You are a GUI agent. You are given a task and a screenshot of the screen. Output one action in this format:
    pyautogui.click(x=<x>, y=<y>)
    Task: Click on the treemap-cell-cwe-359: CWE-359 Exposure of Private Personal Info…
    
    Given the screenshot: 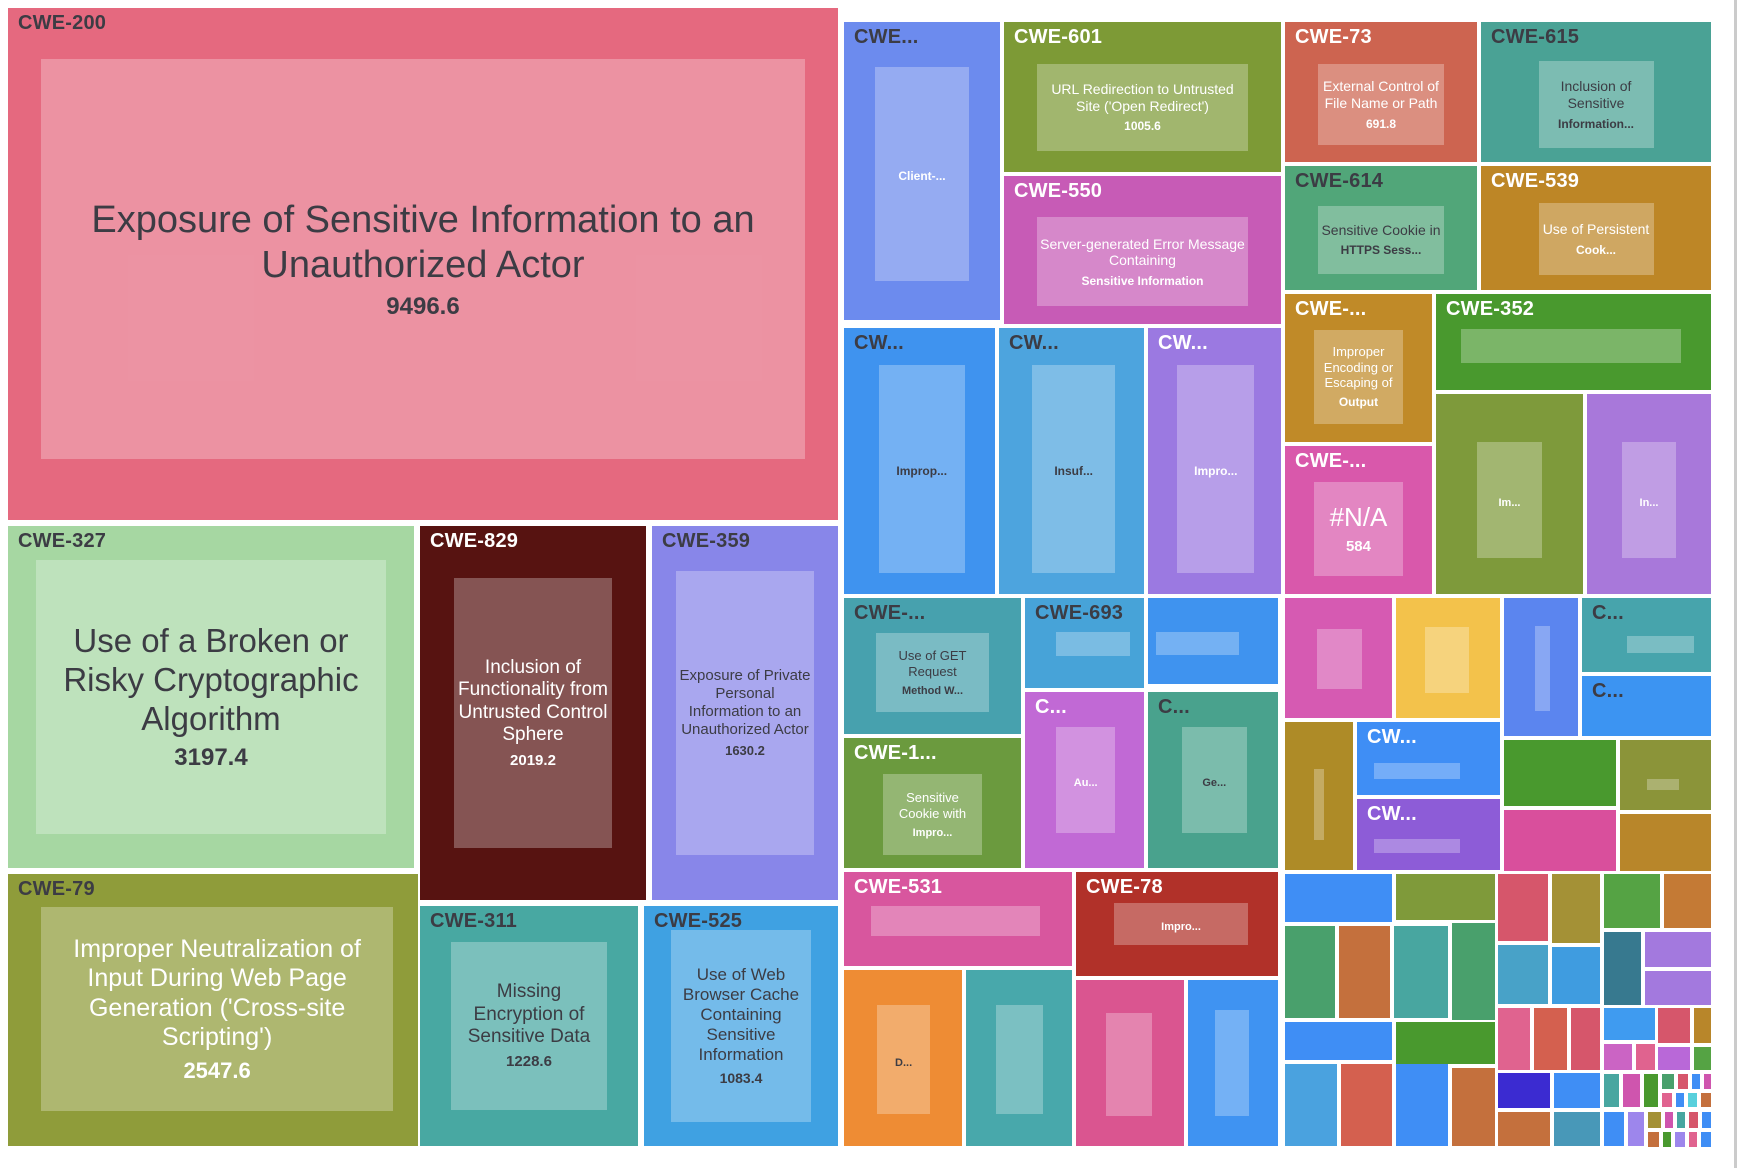 What is the action you would take?
    pyautogui.click(x=745, y=713)
    